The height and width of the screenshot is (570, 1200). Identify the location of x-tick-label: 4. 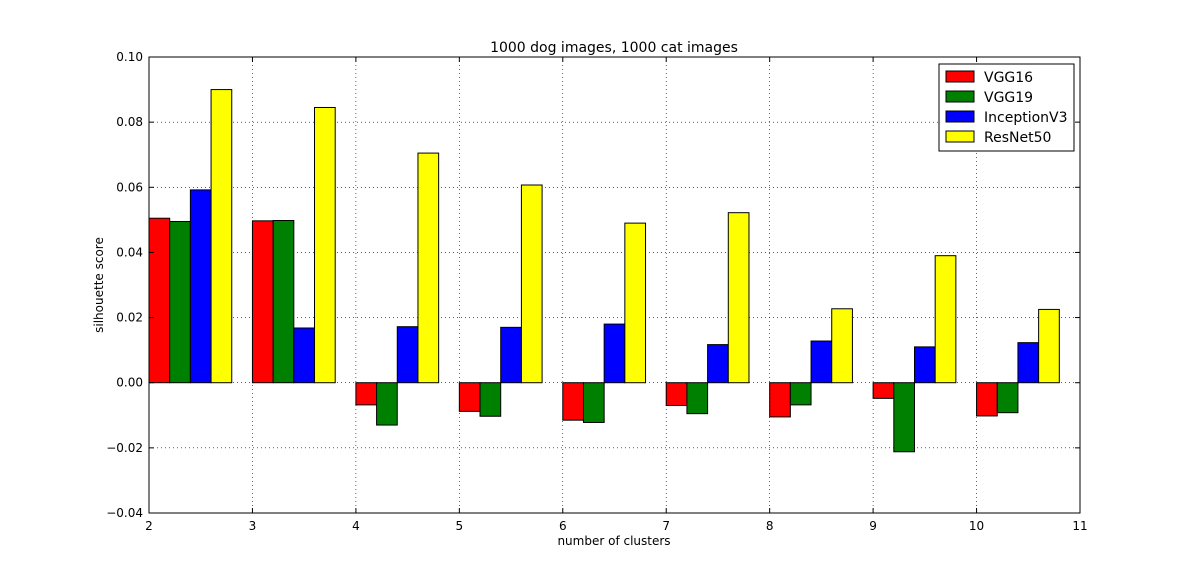
(356, 526).